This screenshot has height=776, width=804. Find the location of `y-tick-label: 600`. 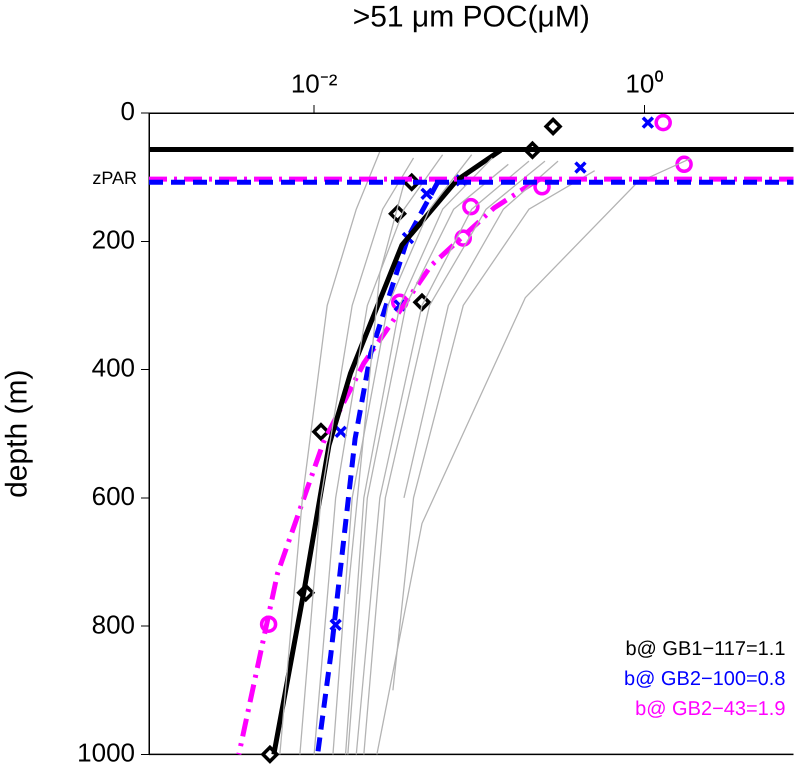

y-tick-label: 600 is located at coordinates (113, 496).